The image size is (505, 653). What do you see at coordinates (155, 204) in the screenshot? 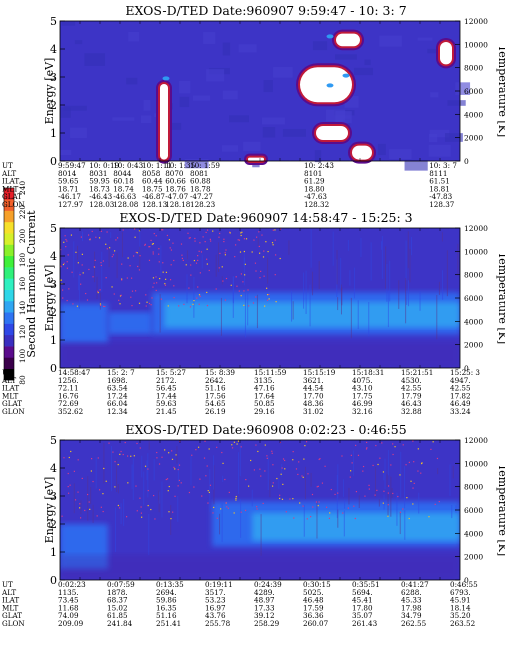
I see `table-cell: 128.13` at bounding box center [155, 204].